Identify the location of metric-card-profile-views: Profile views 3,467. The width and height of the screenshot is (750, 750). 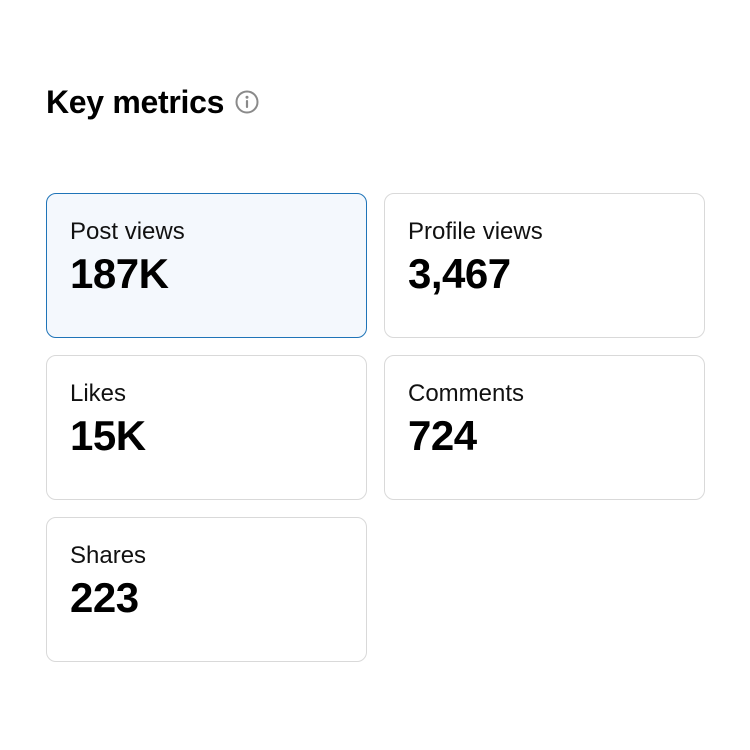
(544, 265).